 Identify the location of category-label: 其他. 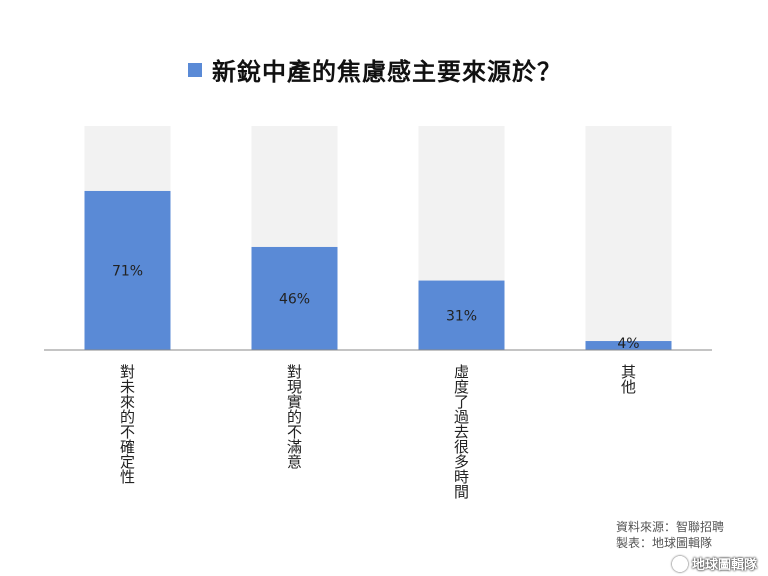
(628, 379).